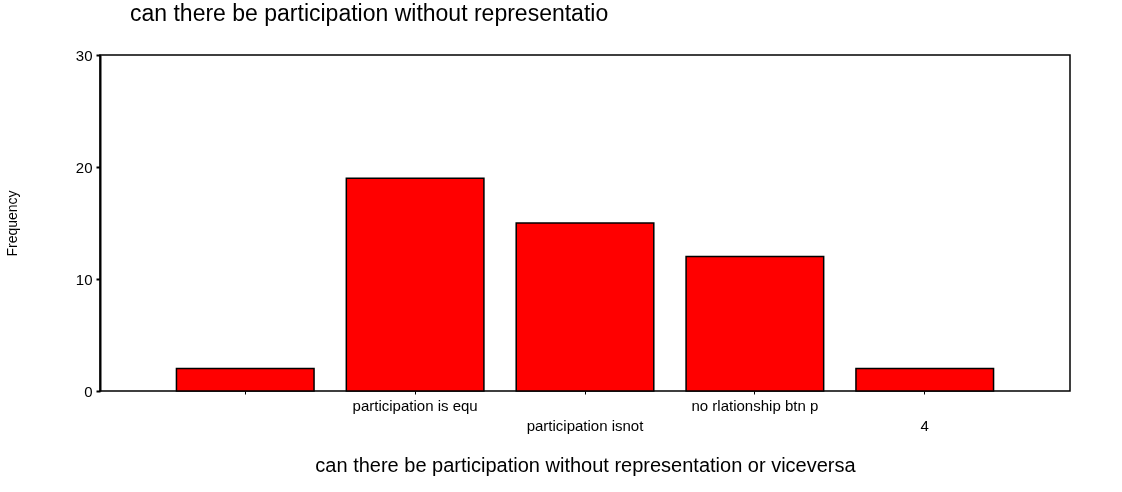 Image resolution: width=1122 pixels, height=492 pixels. What do you see at coordinates (88, 391) in the screenshot?
I see `y-tick-label: 0` at bounding box center [88, 391].